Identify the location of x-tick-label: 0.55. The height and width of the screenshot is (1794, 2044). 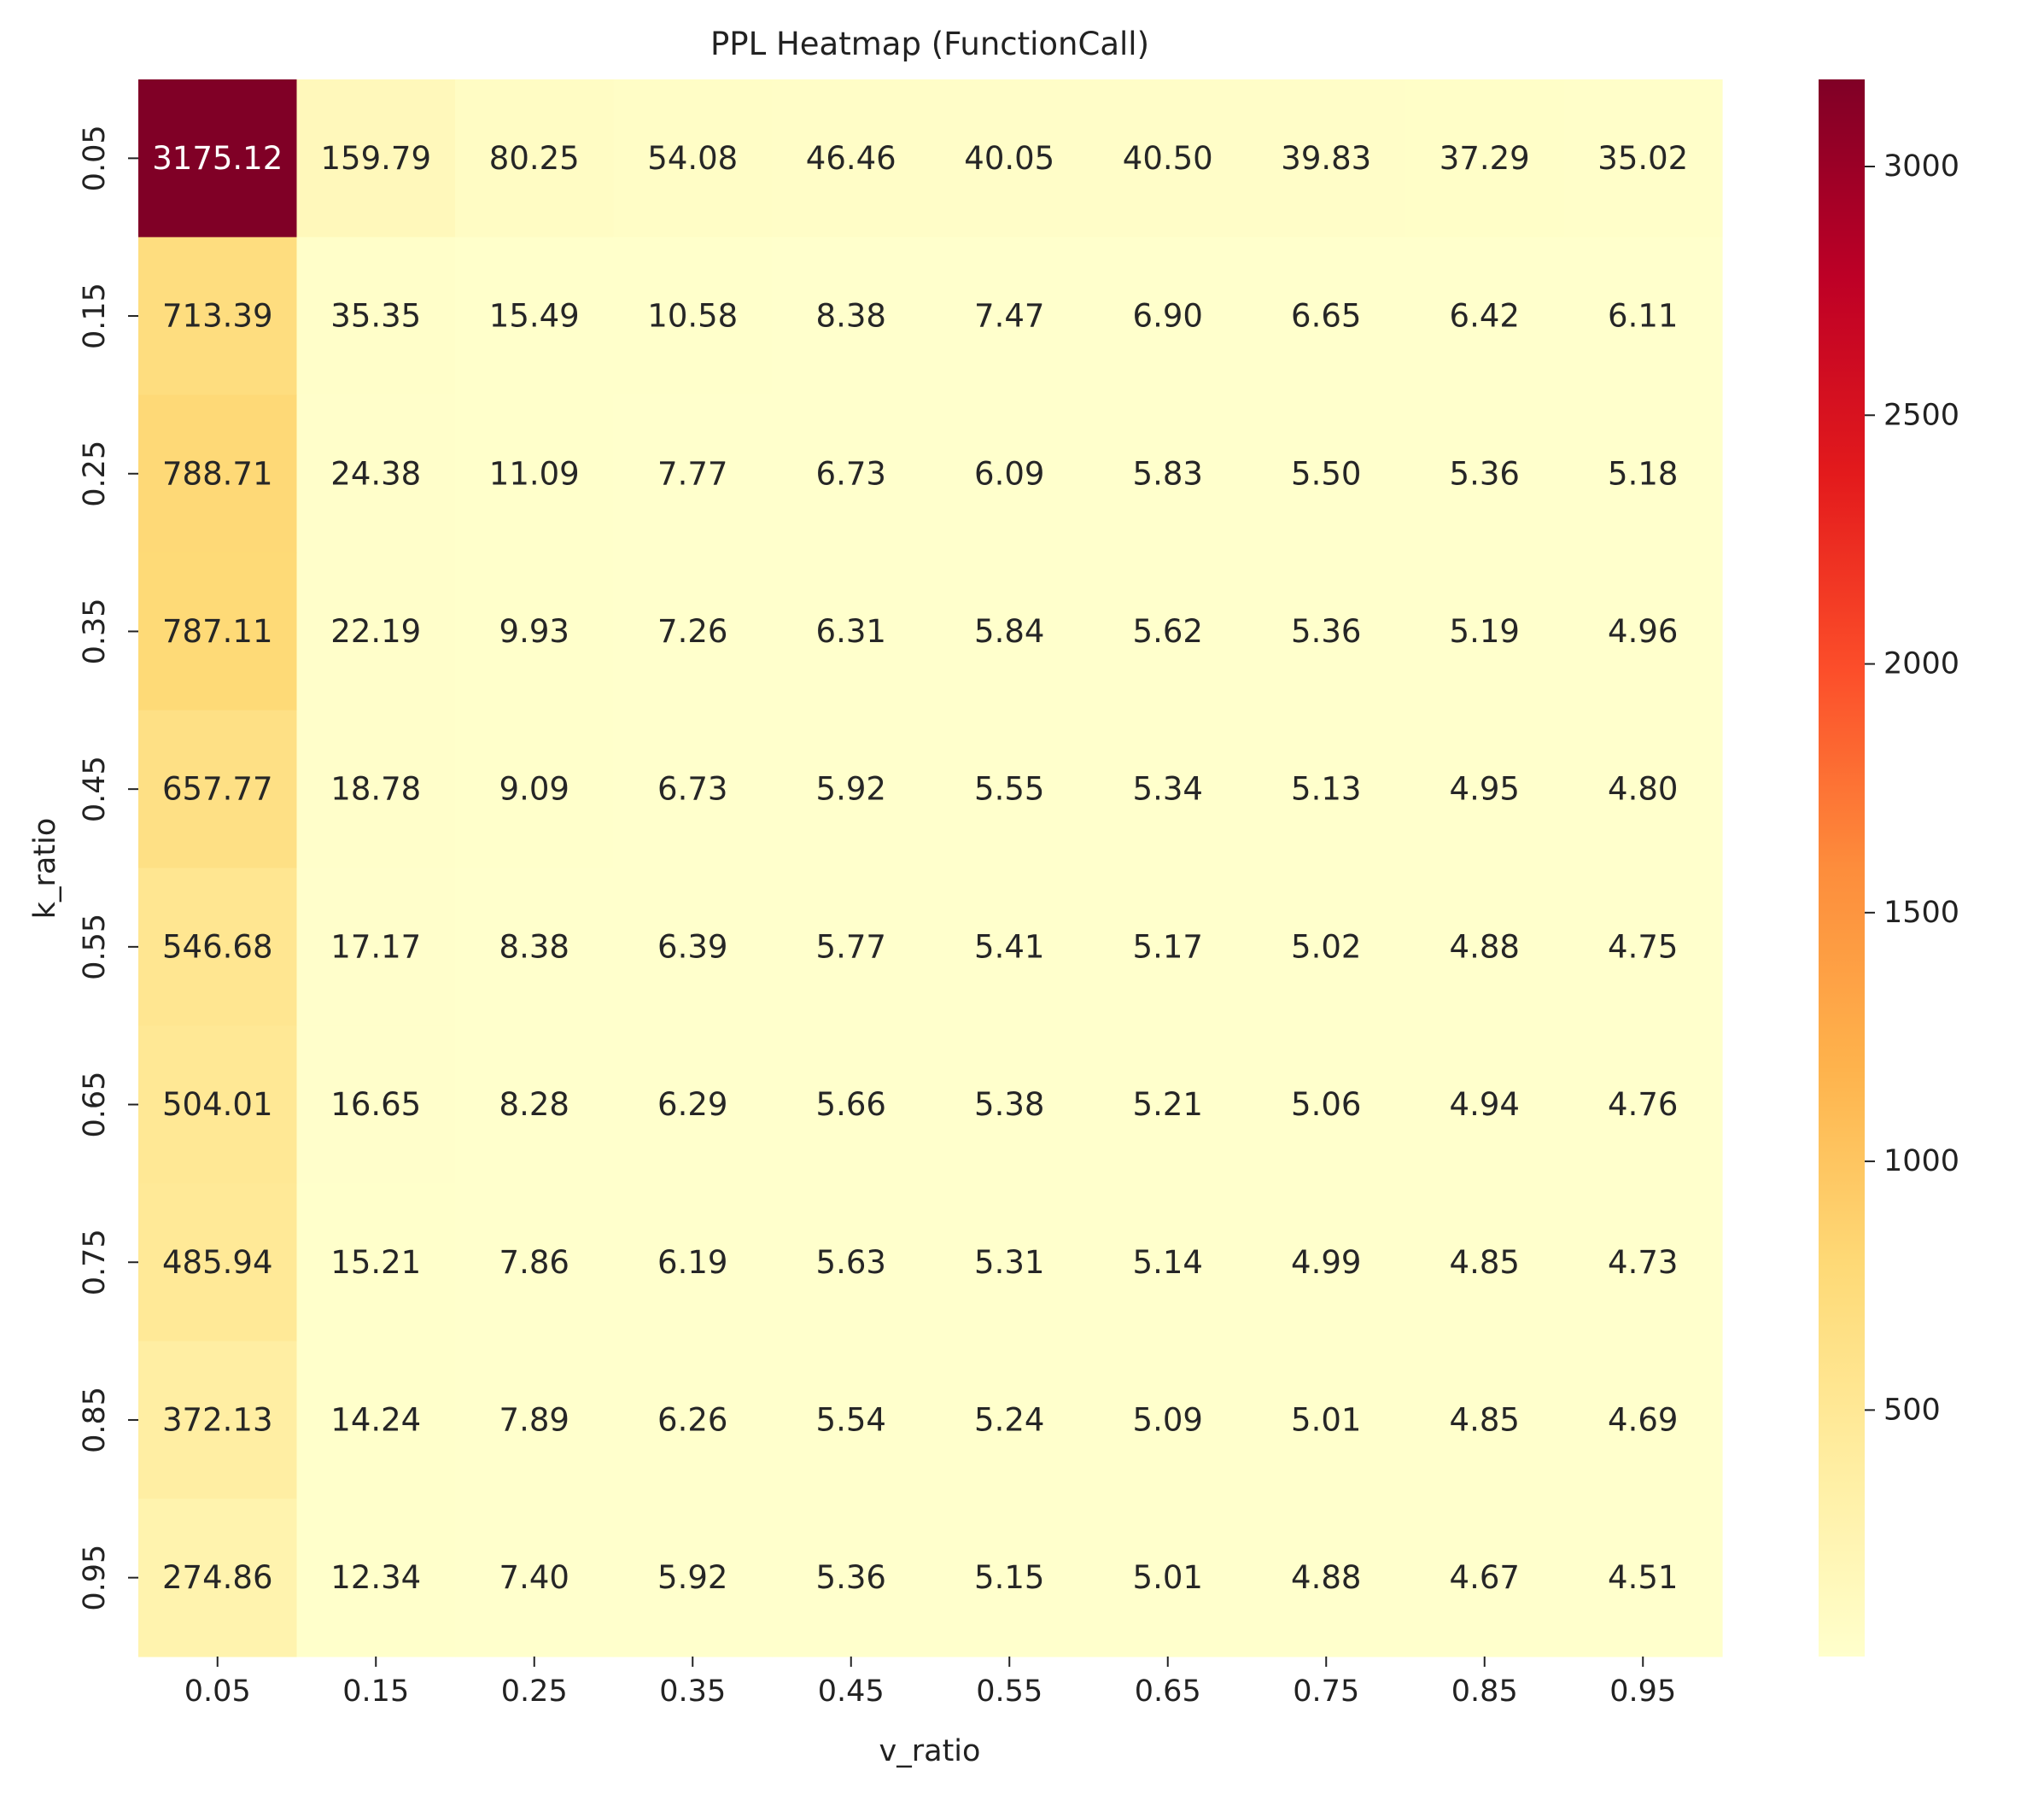
(1009, 1691).